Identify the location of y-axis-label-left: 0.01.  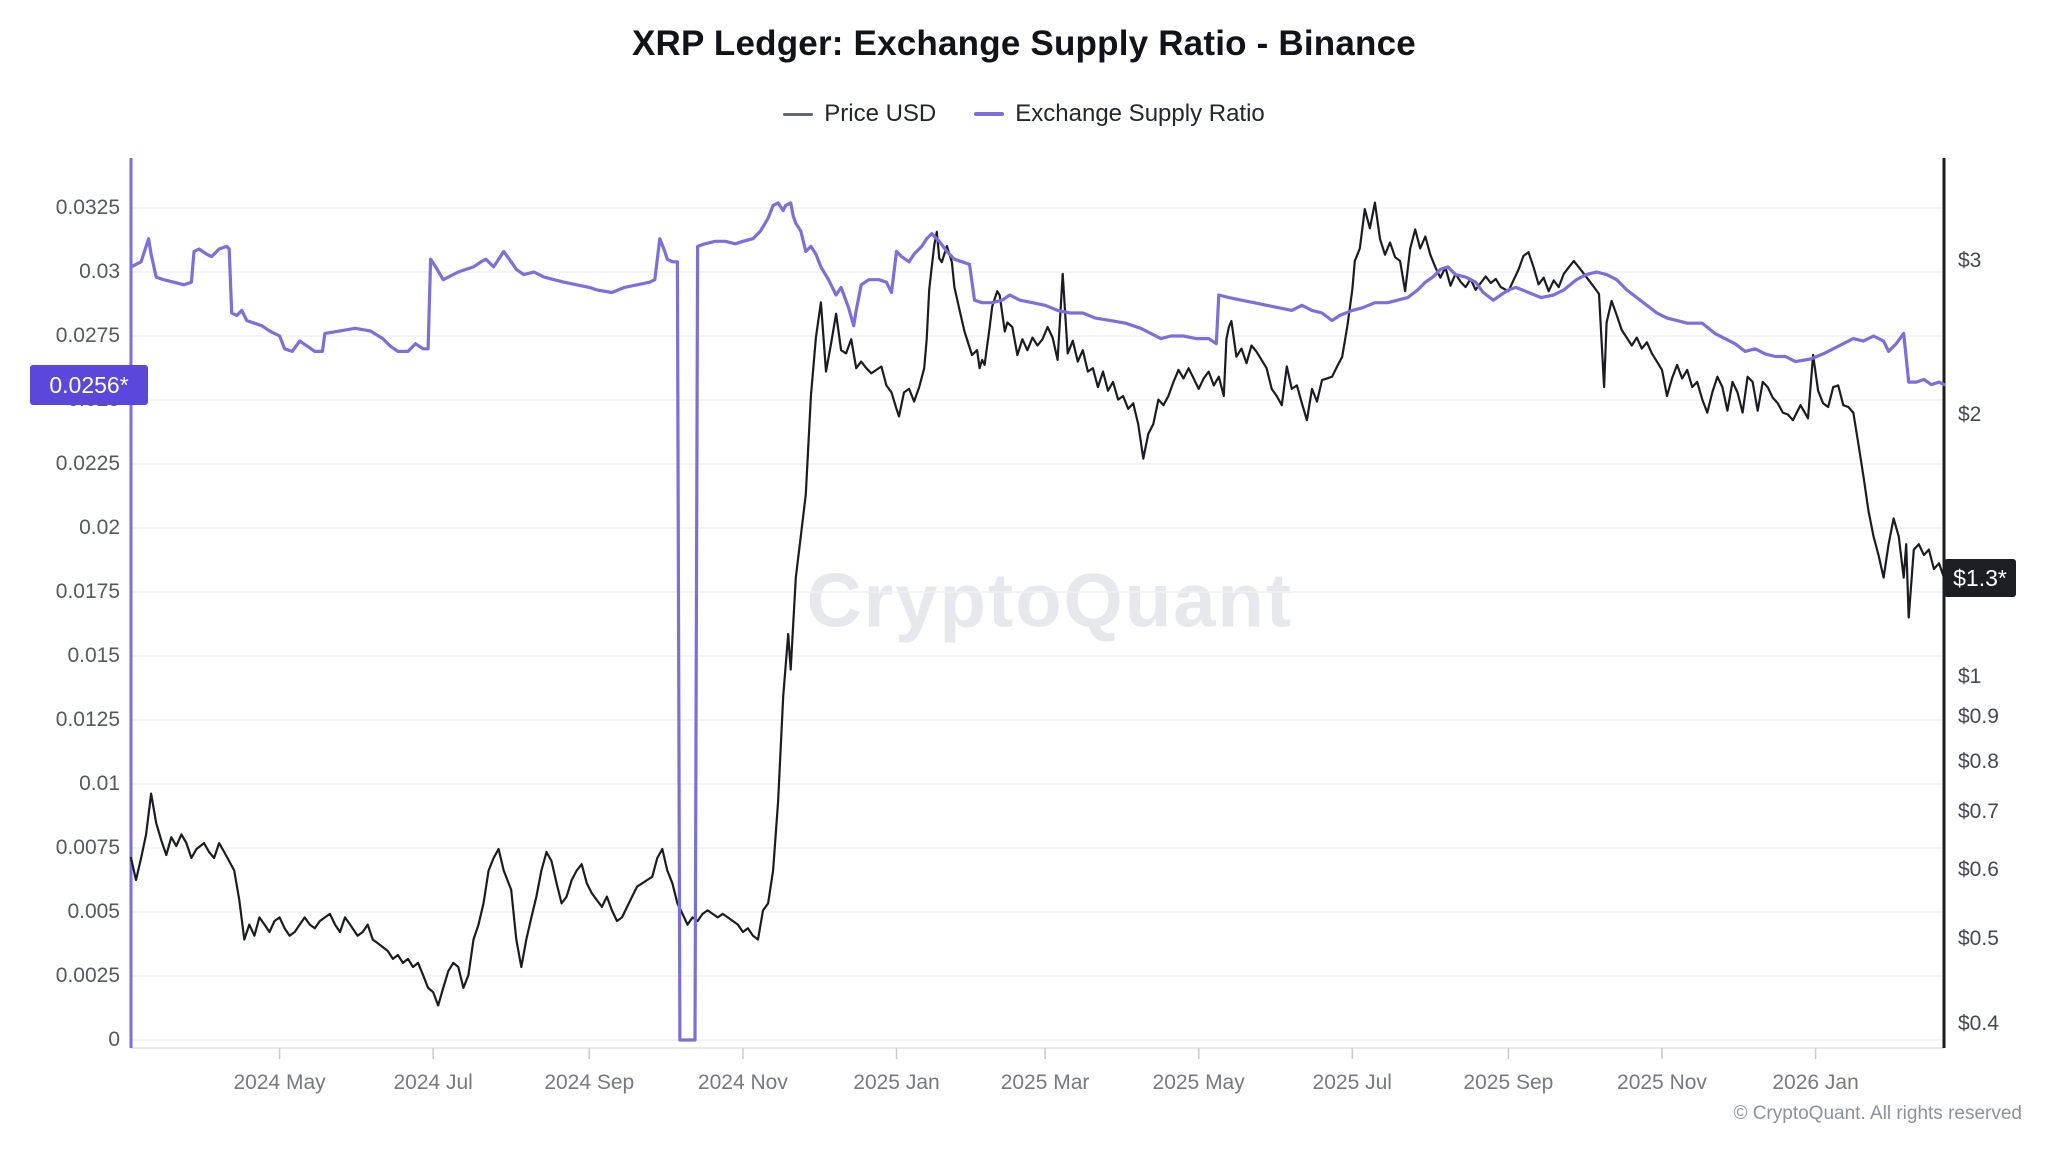
(99, 783).